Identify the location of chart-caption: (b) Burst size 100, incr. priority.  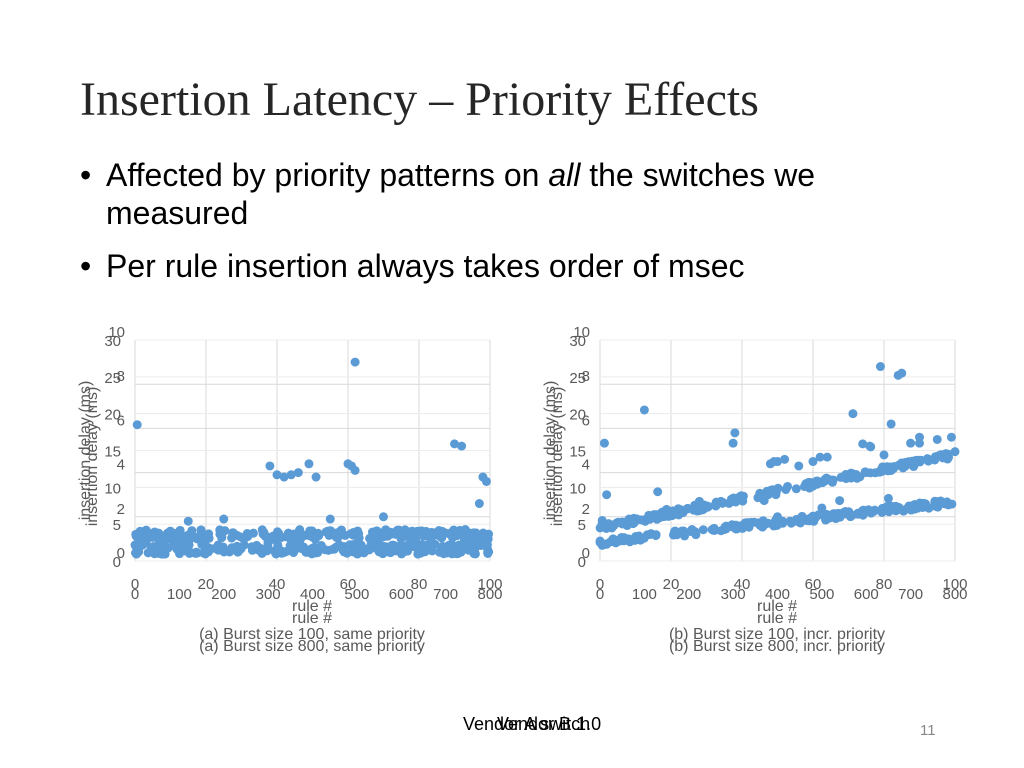
(777, 634).